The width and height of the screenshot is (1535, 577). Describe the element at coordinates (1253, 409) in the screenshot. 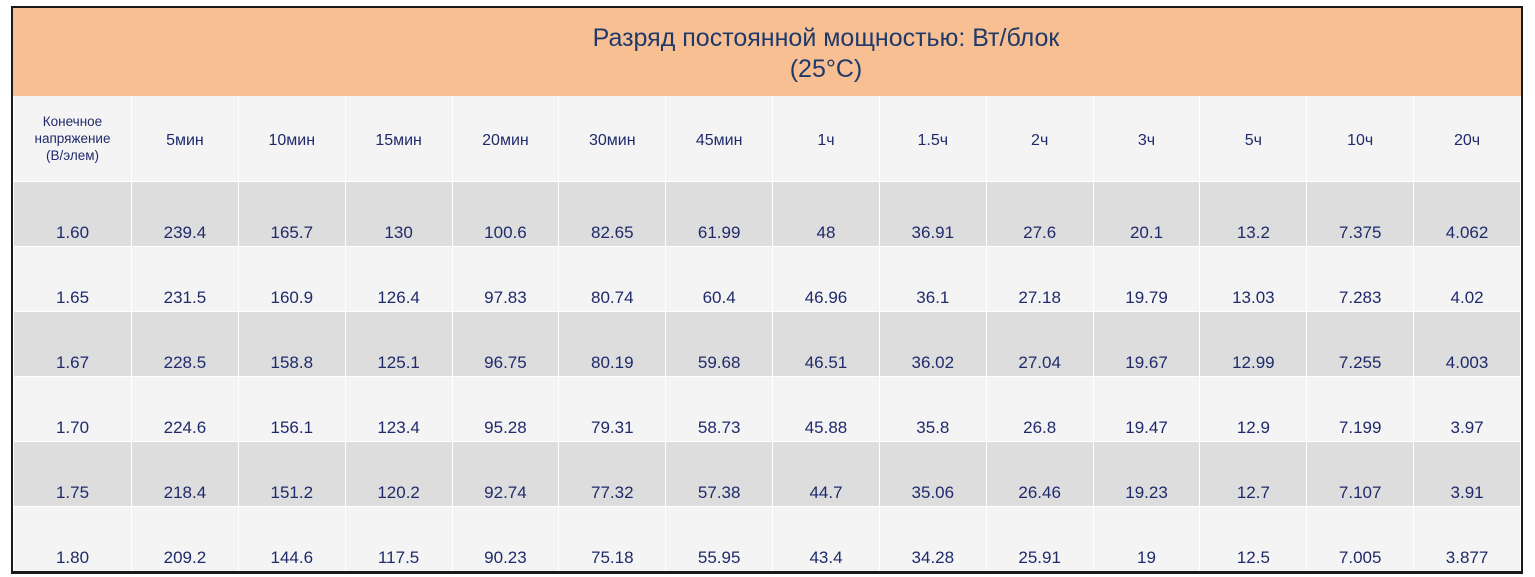

I see `power-value-cell: 12.9` at that location.